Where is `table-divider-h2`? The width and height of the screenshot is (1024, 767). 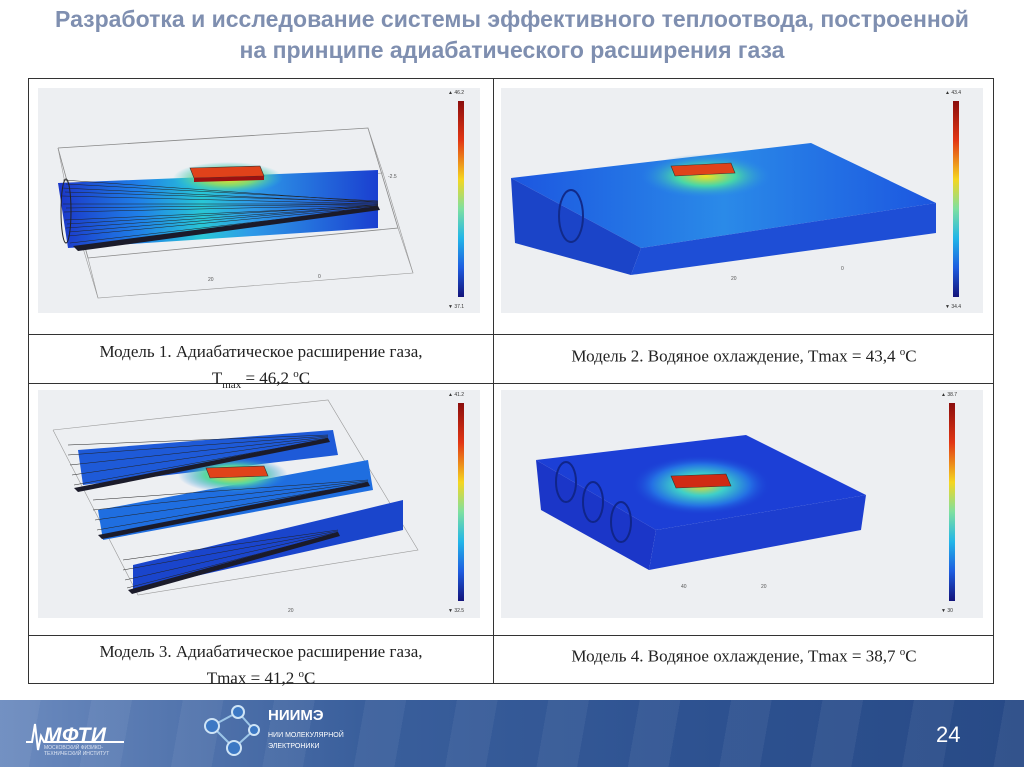 table-divider-h2 is located at coordinates (511, 383).